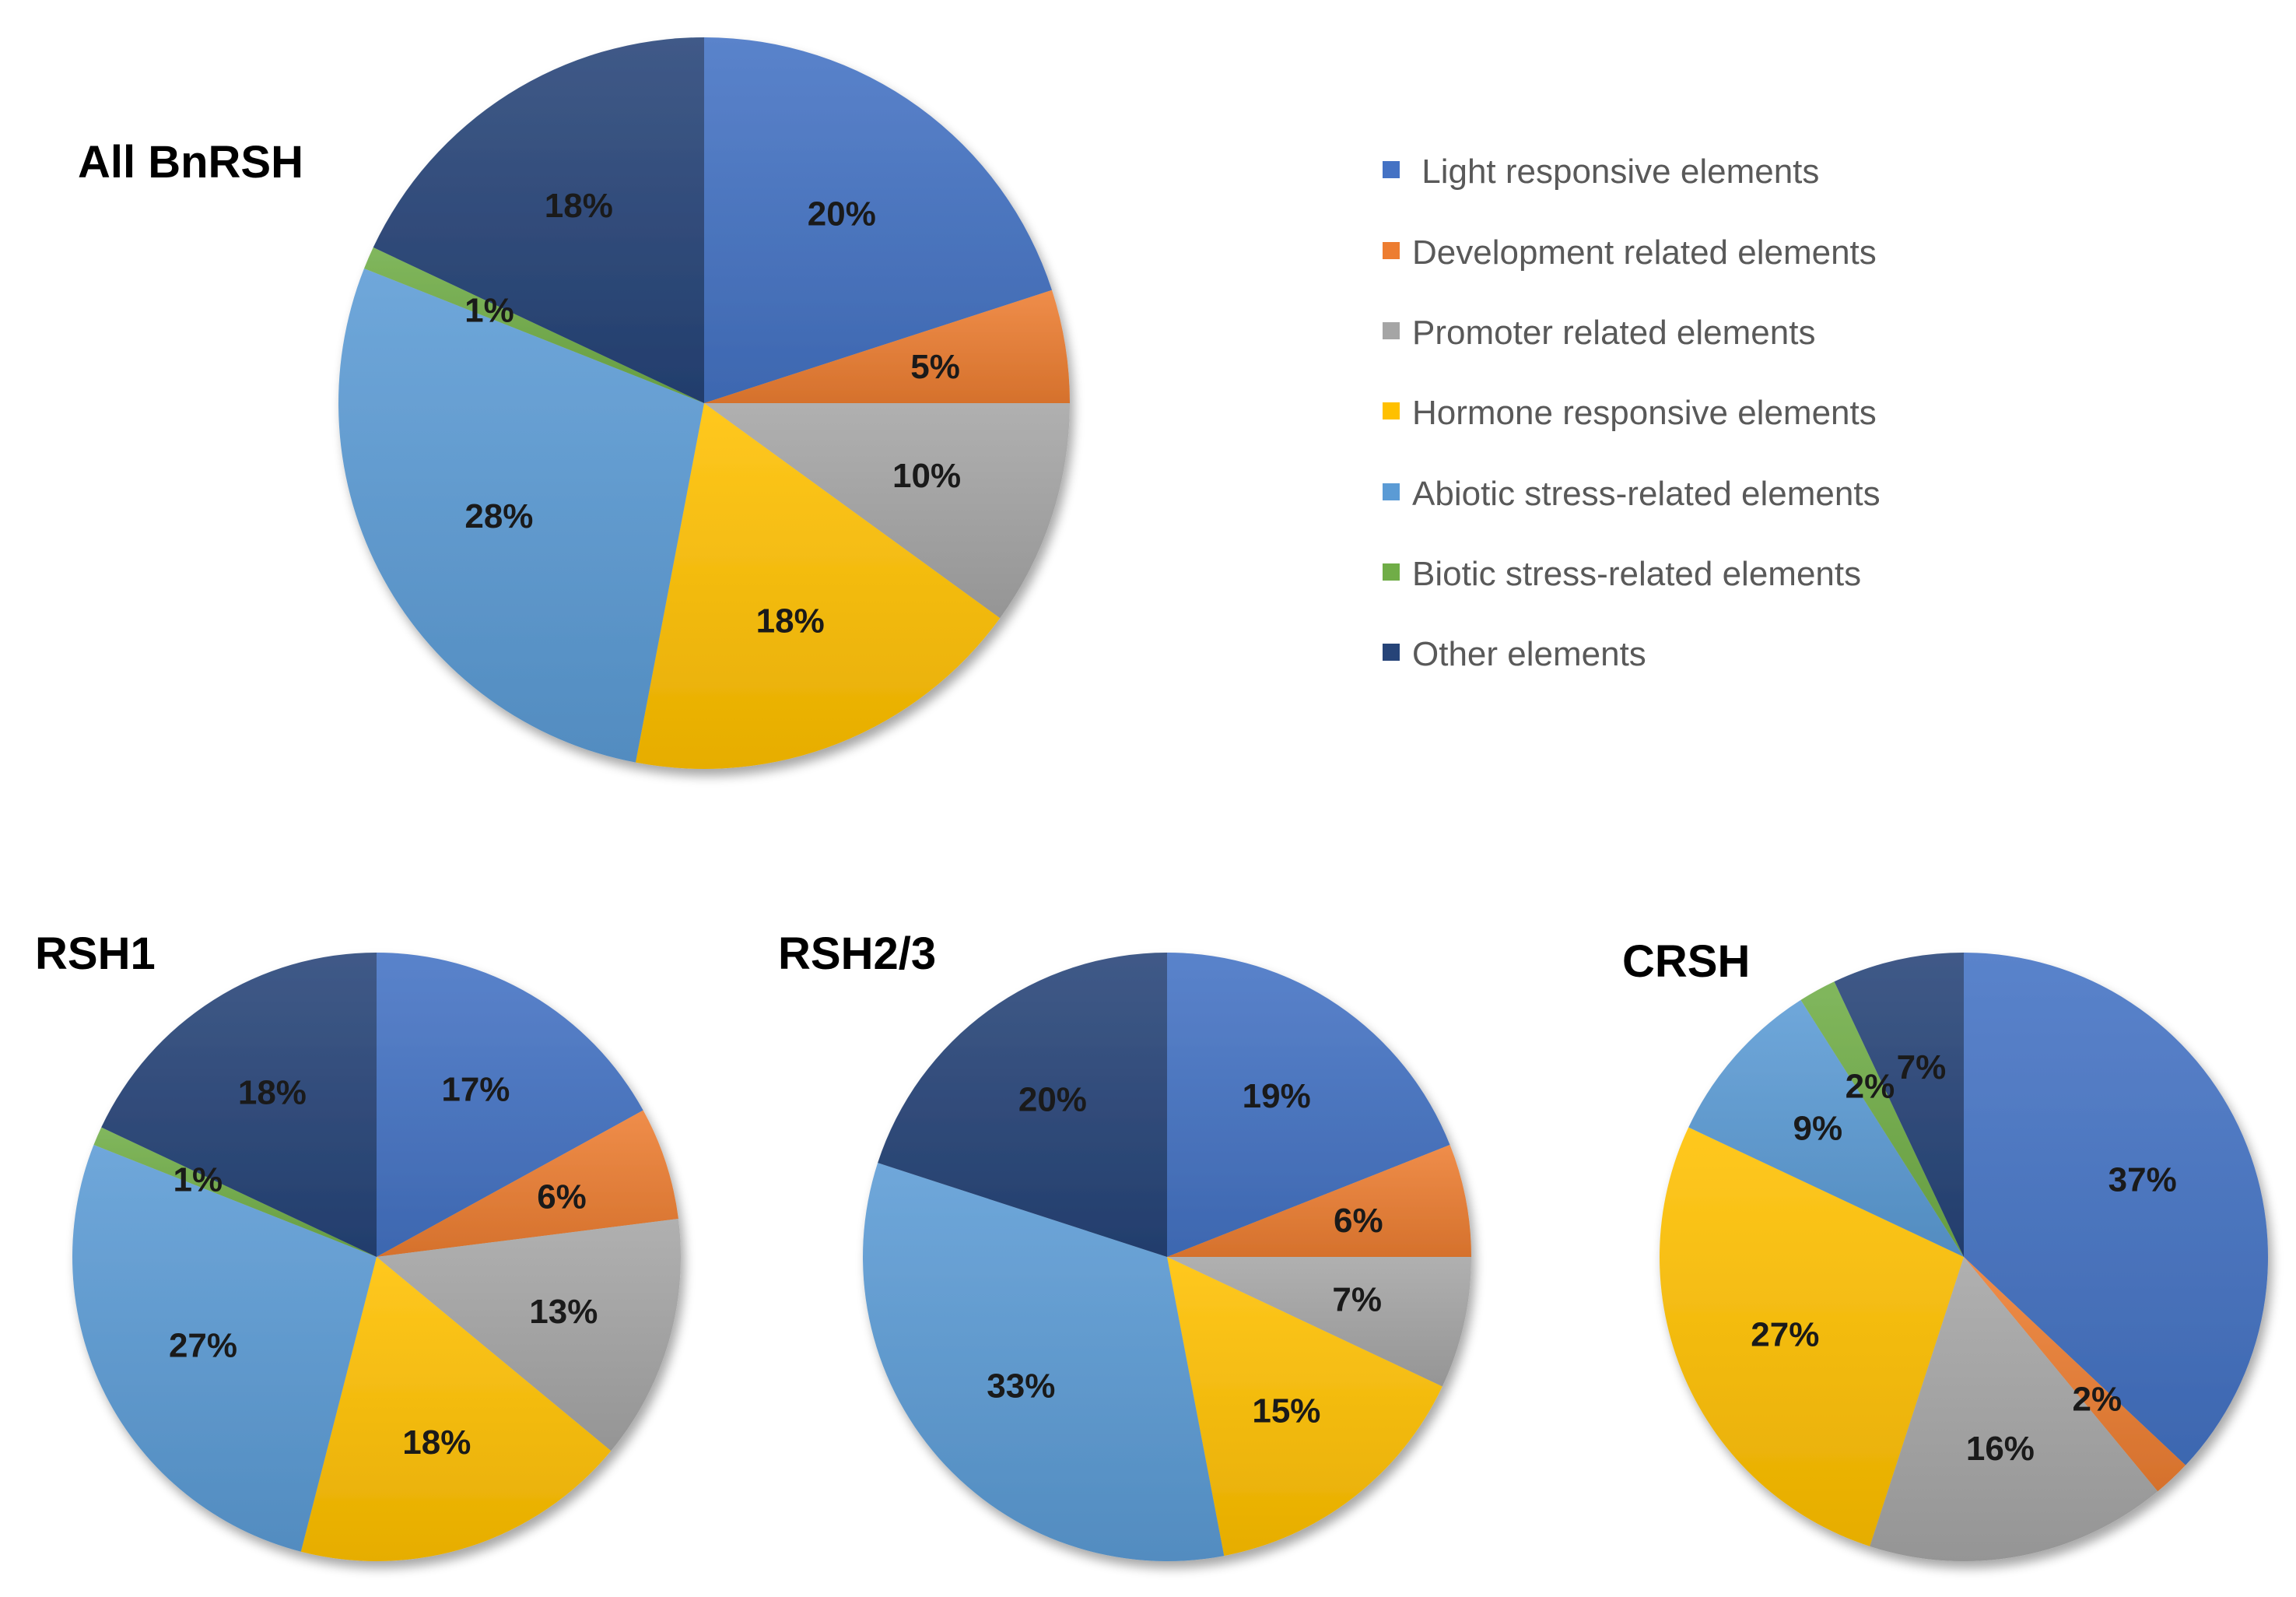 The height and width of the screenshot is (1597, 2296). What do you see at coordinates (1613, 333) in the screenshot?
I see `legend-label-promoter: Promoter related elements` at bounding box center [1613, 333].